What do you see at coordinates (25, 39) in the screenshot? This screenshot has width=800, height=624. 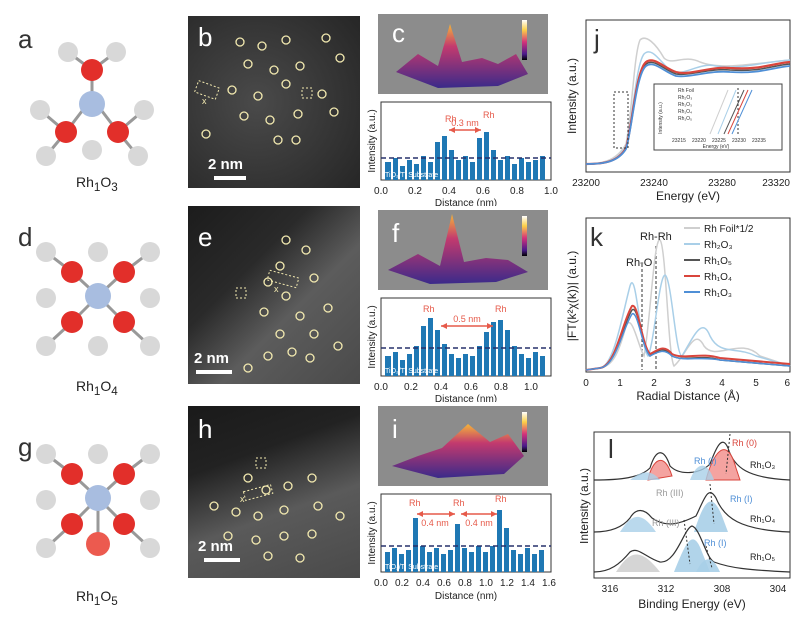 I see `panel-letter-a: a` at bounding box center [25, 39].